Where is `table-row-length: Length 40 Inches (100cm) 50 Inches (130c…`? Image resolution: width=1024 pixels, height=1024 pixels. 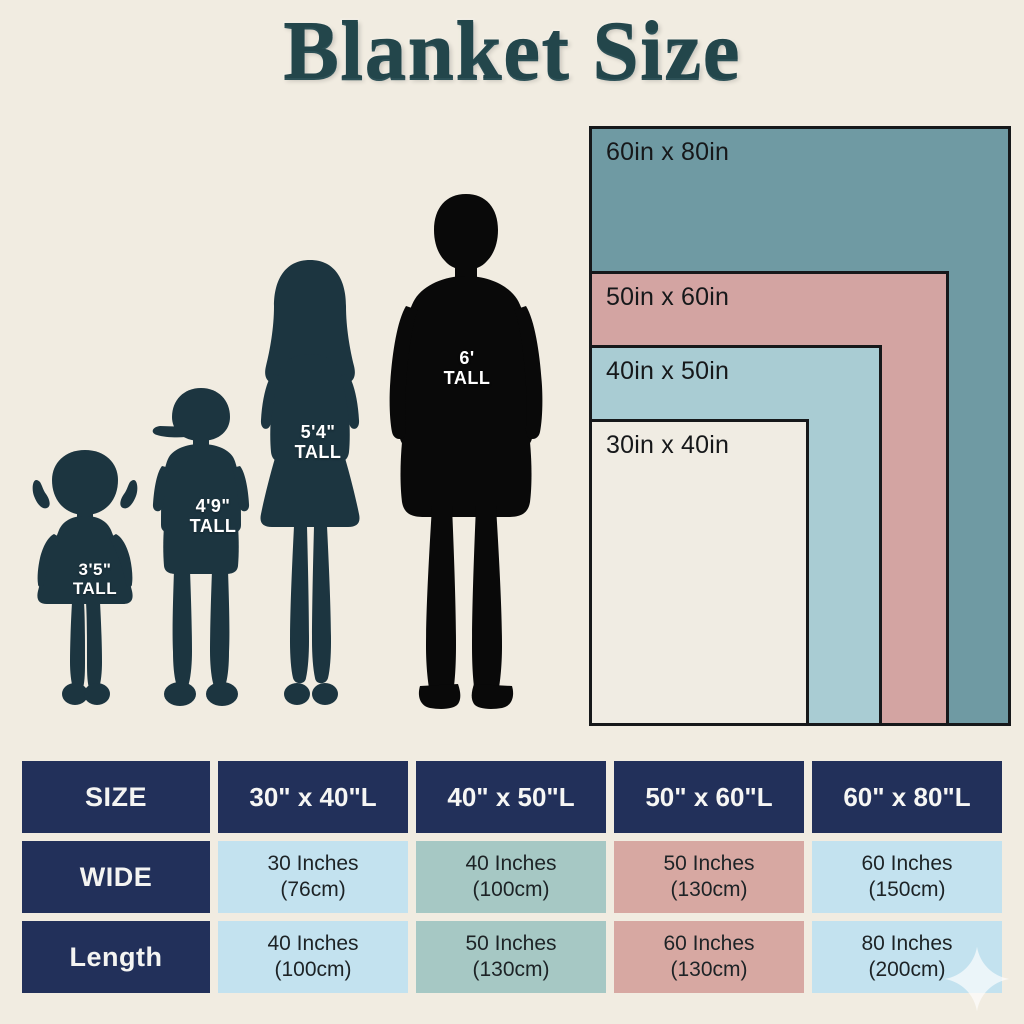 table-row-length: Length 40 Inches (100cm) 50 Inches (130c… is located at coordinates (512, 957).